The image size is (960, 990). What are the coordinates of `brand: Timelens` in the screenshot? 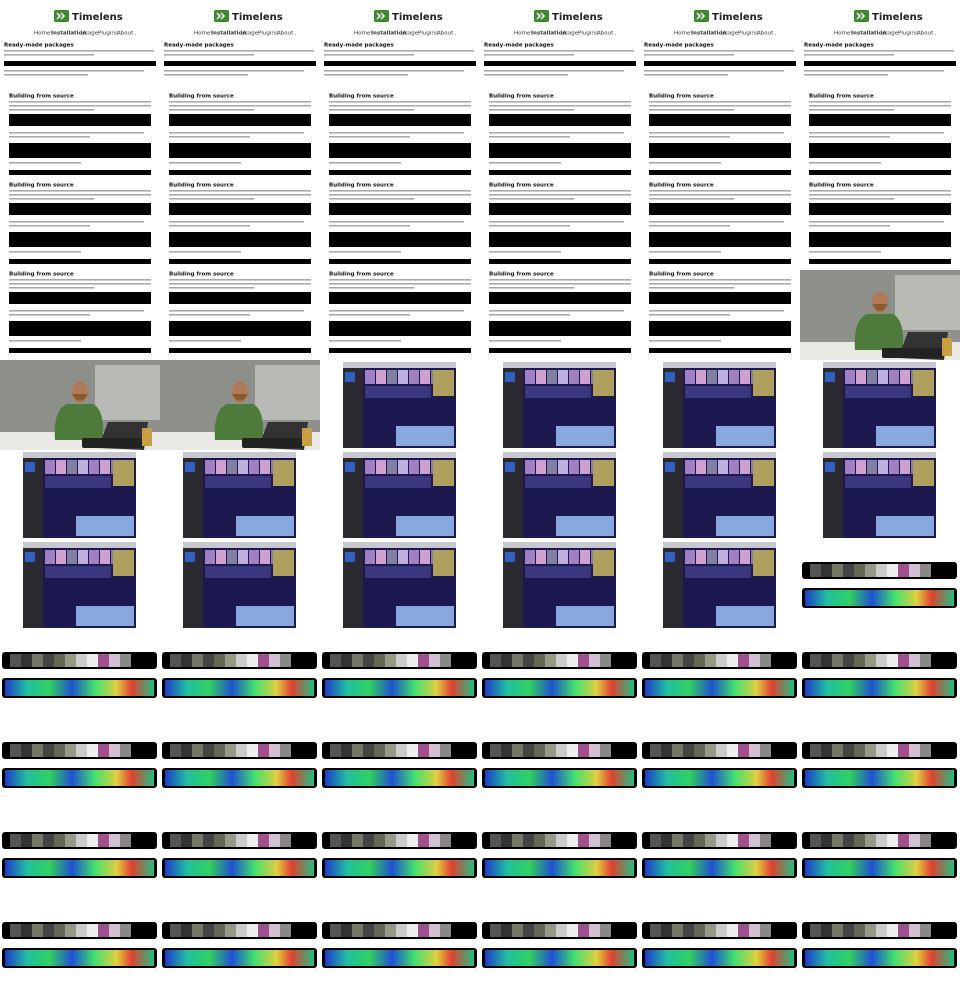 It's located at (417, 17).